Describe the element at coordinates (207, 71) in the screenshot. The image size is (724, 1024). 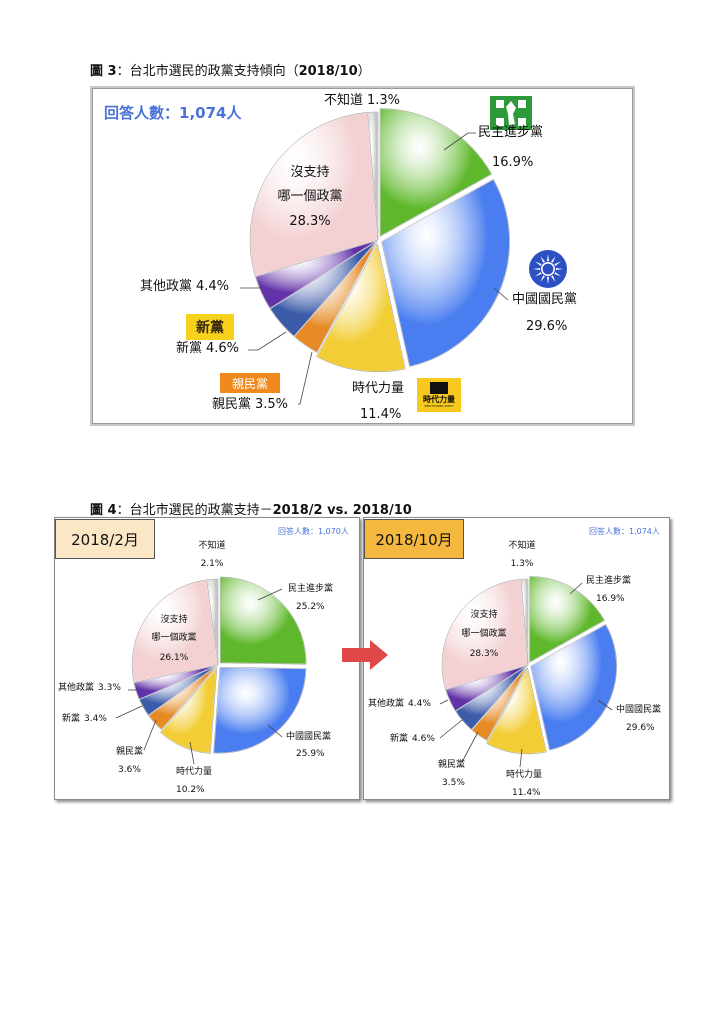
I see `fig3-title-text: ：台北市選民的政黨支持傾向（` at that location.